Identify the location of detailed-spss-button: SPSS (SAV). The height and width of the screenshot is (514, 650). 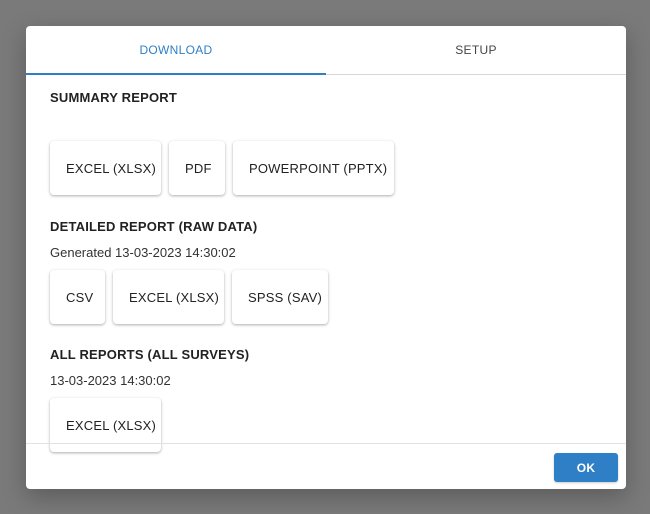
(280, 297).